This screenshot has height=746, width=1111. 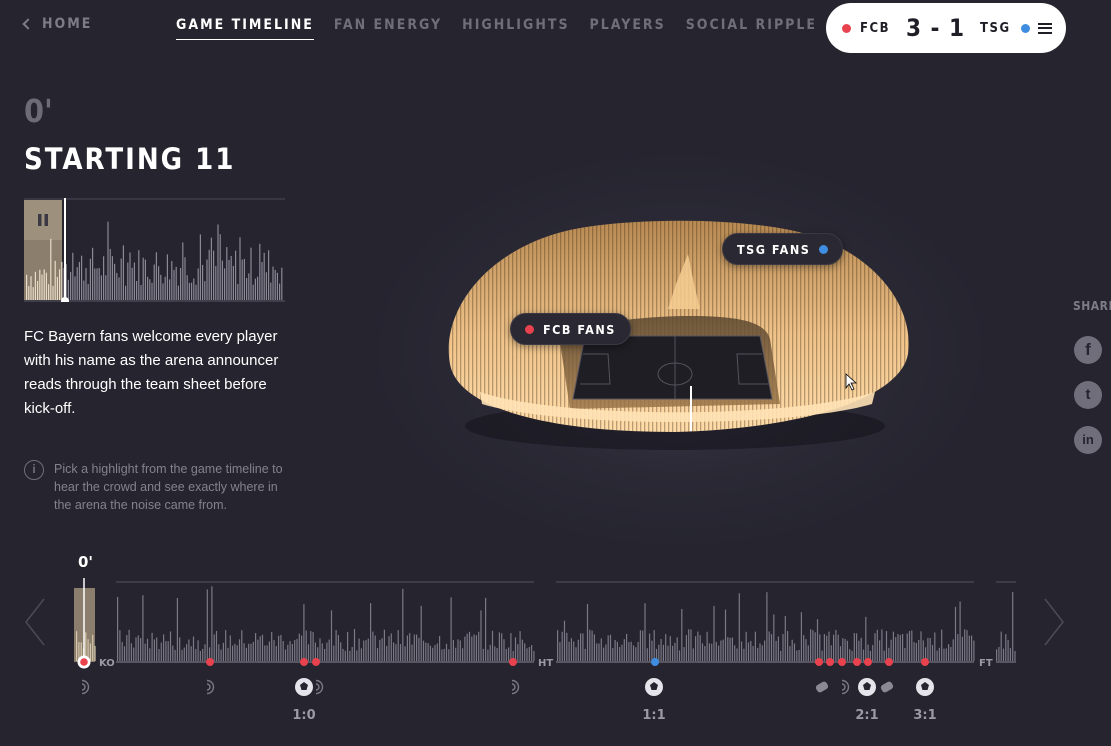 What do you see at coordinates (516, 25) in the screenshot?
I see `tab-highlights: HIGHLIGHTS` at bounding box center [516, 25].